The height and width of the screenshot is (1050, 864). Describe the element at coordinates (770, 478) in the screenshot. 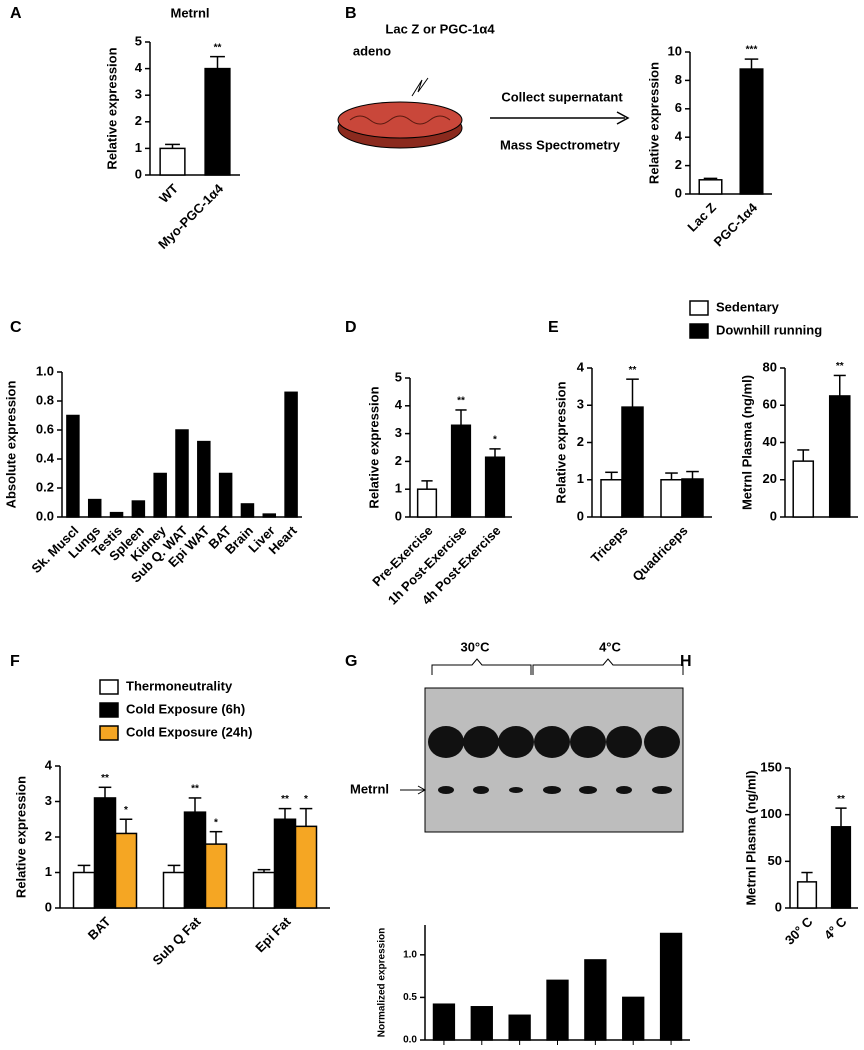

I see `y-tick-label: 20` at that location.